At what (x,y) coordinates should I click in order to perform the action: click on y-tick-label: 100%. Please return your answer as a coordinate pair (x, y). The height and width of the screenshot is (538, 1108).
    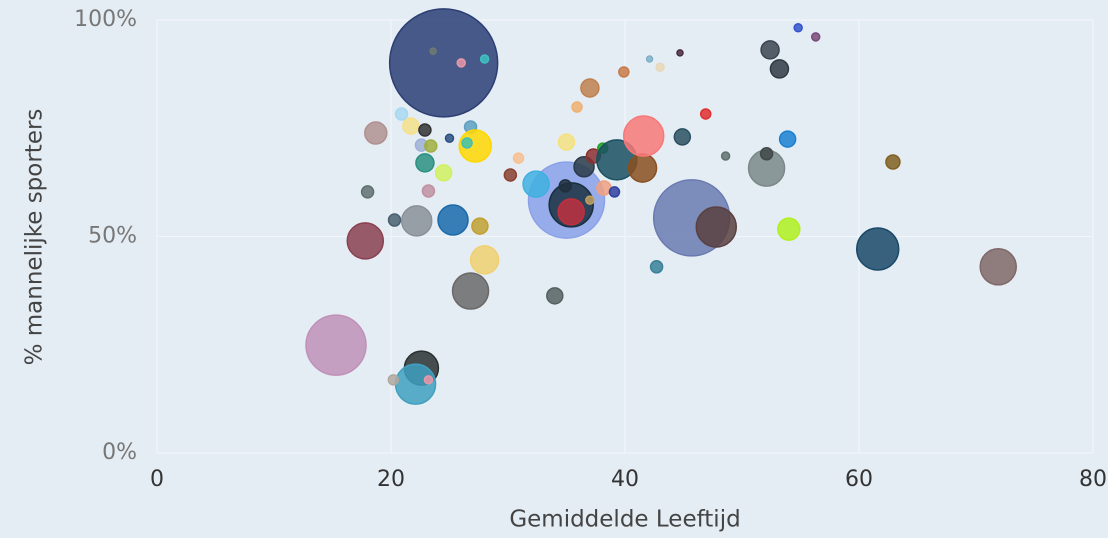
    Looking at the image, I should click on (105, 19).